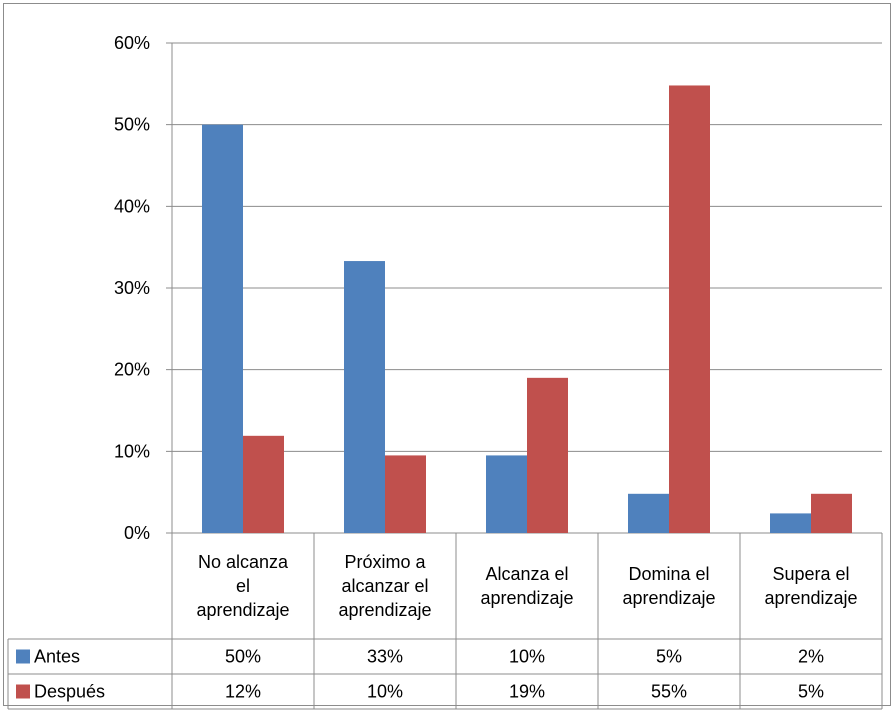 This screenshot has height=711, width=896. Describe the element at coordinates (243, 657) in the screenshot. I see `table-cell: 50%` at that location.